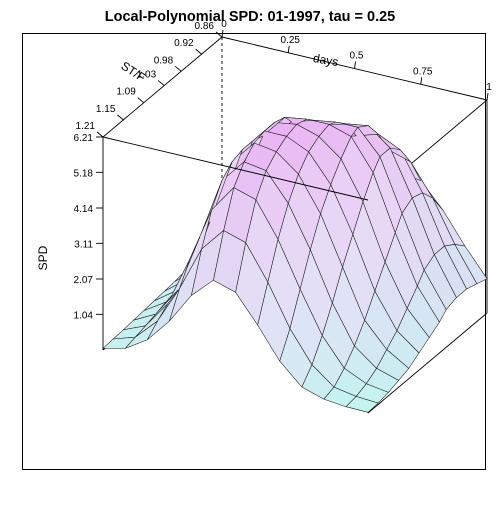 Image resolution: width=500 pixels, height=505 pixels. What do you see at coordinates (43, 257) in the screenshot?
I see `z-axis-label: SPD` at bounding box center [43, 257].